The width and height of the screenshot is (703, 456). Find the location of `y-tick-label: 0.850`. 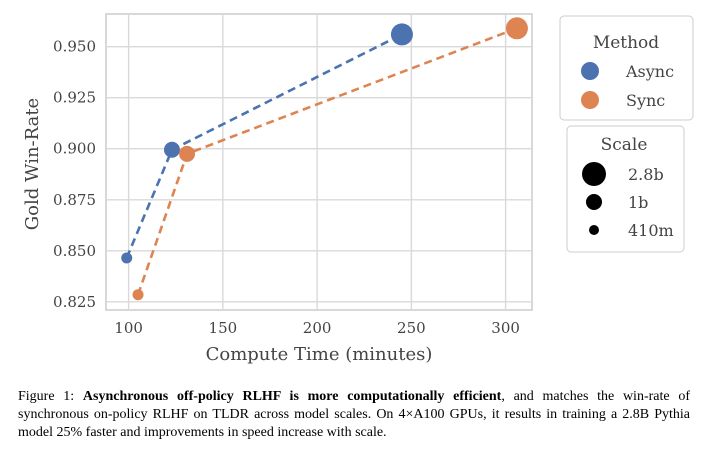

y-tick-label: 0.850 is located at coordinates (74, 251).